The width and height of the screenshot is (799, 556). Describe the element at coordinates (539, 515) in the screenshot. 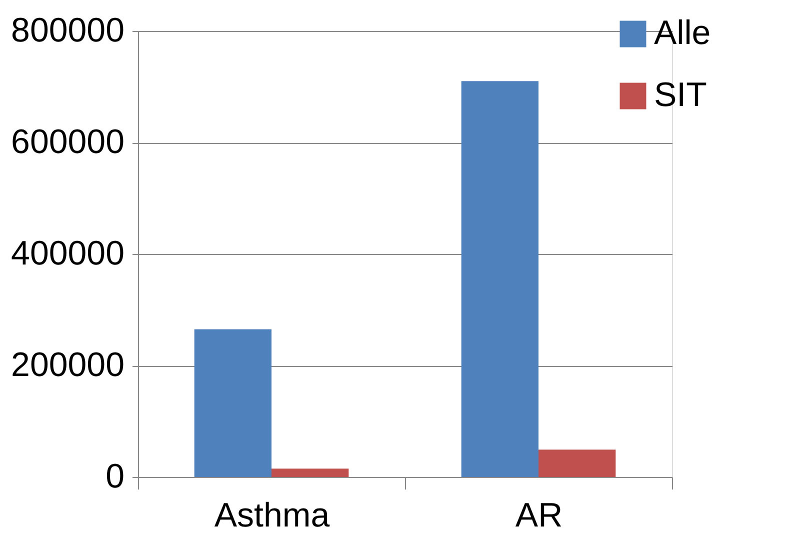

I see `x-tick-label: AR` at that location.